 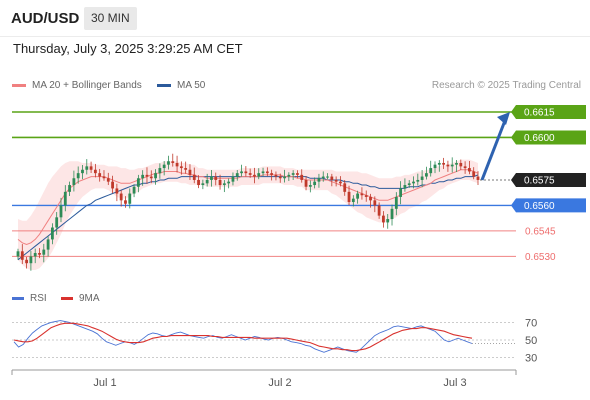 What do you see at coordinates (454, 383) in the screenshot?
I see `x-axis-label-2: Jul 3` at bounding box center [454, 383].